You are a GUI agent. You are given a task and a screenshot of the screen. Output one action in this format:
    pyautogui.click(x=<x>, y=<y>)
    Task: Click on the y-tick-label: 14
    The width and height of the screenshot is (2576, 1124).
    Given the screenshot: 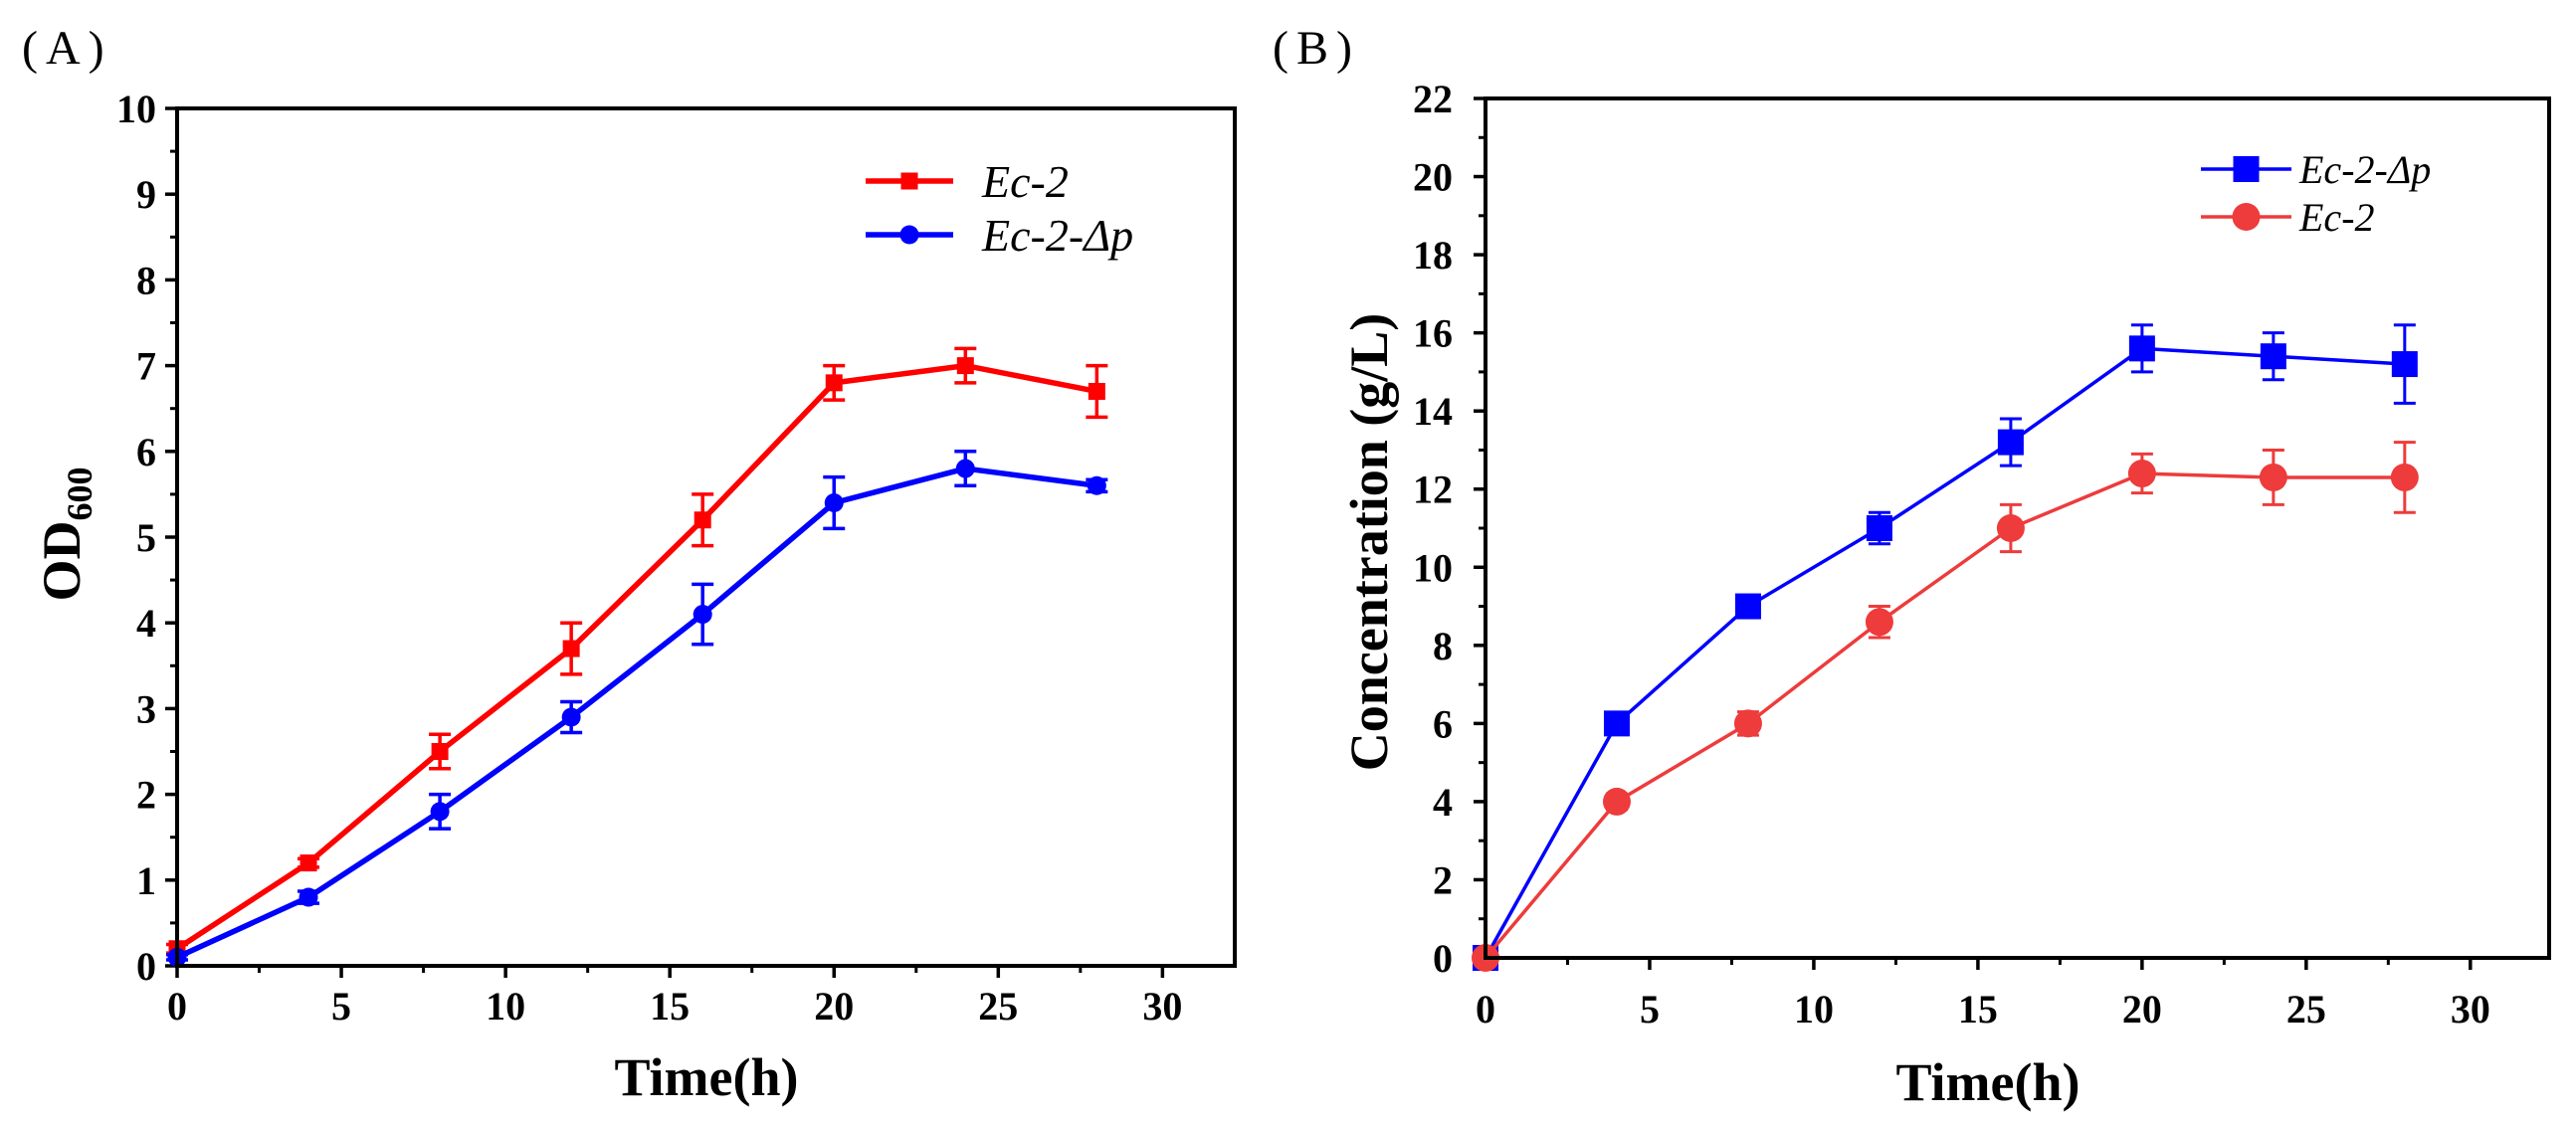 What is the action you would take?
    pyautogui.click(x=1433, y=411)
    